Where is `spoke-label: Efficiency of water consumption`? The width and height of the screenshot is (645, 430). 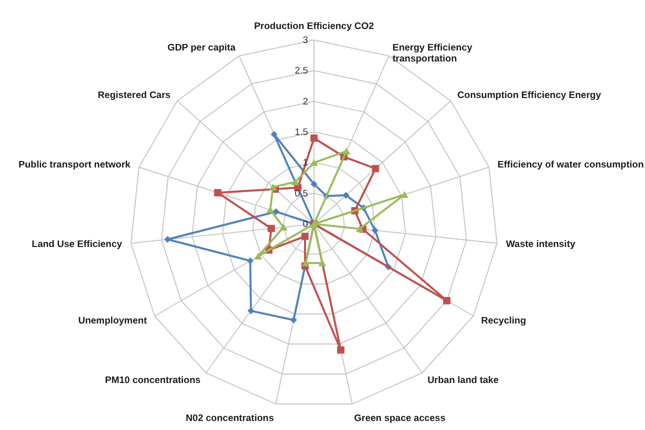 spoke-label: Efficiency of water consumption is located at coordinates (571, 164).